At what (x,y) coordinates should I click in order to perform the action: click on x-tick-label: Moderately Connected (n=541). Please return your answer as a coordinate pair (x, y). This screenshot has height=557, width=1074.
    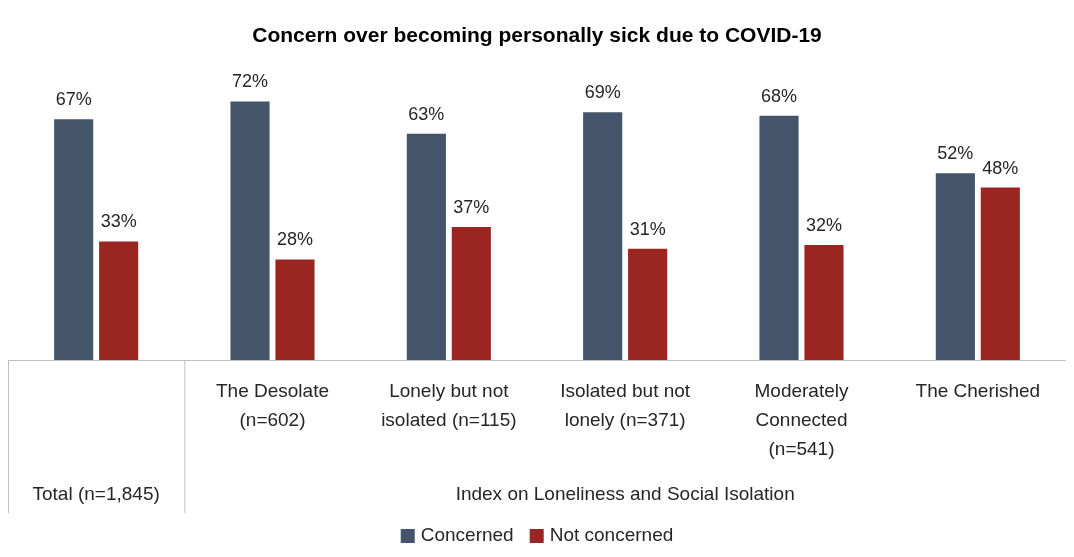
    Looking at the image, I should click on (801, 420).